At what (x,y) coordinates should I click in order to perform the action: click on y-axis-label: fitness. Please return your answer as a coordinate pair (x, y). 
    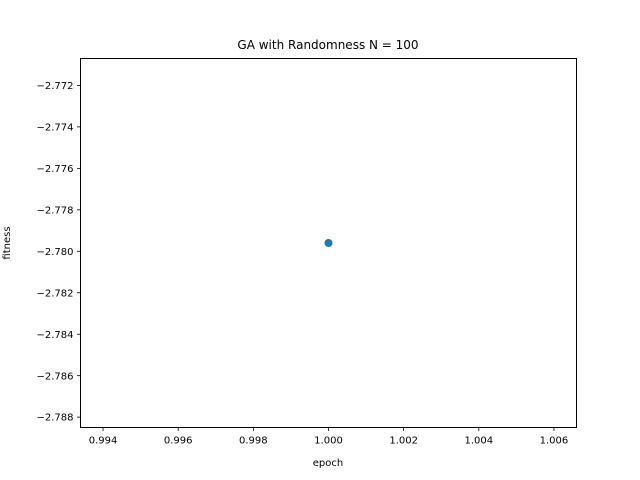
    Looking at the image, I should click on (7, 242).